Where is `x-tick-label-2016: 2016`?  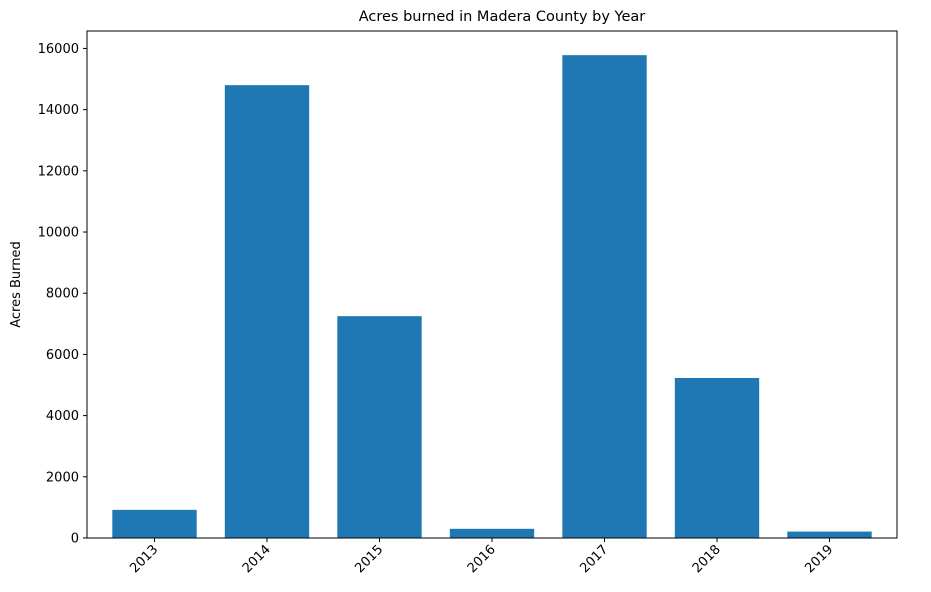 x-tick-label-2016: 2016 is located at coordinates (482, 559).